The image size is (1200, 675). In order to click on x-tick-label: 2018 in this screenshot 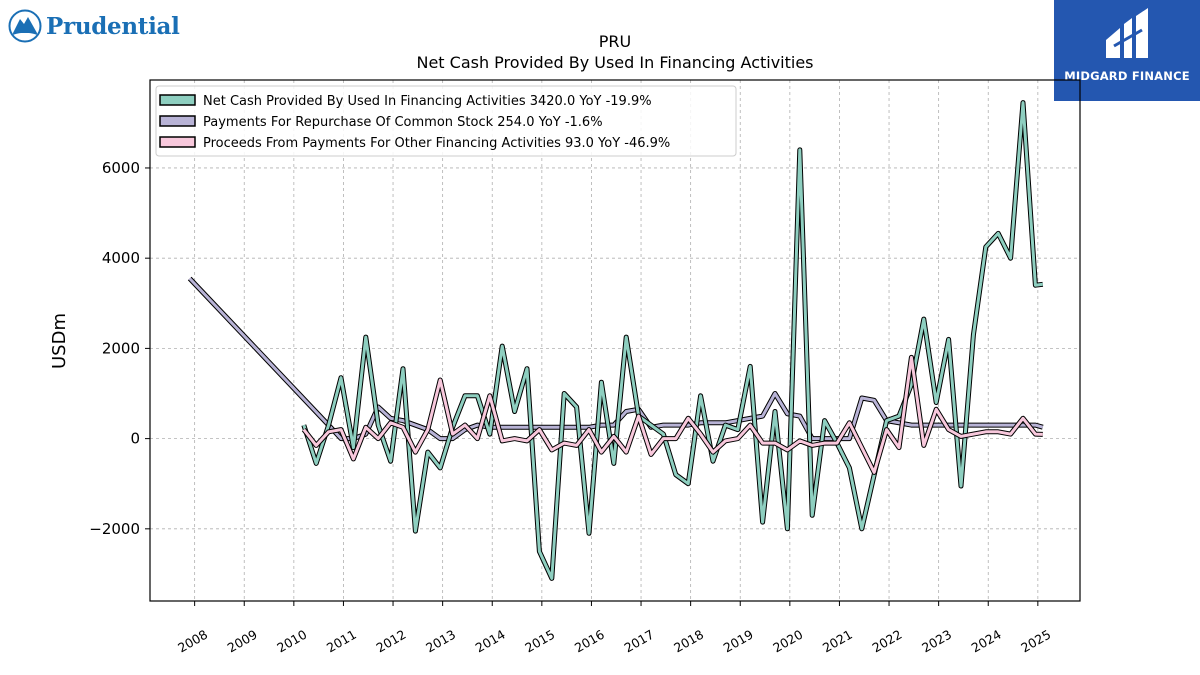, I will do `click(688, 641)`.